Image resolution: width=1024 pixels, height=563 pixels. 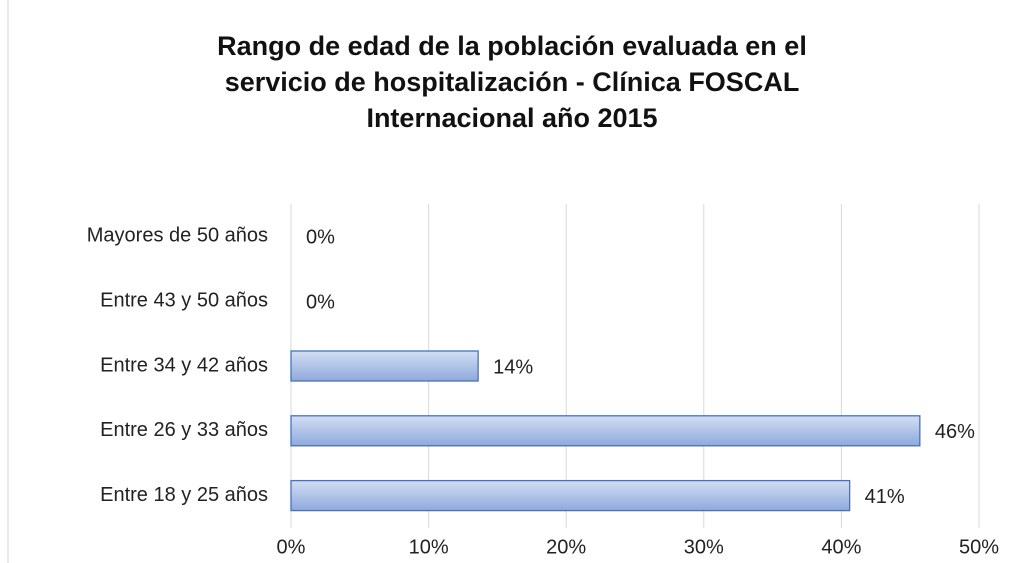 What do you see at coordinates (184, 430) in the screenshot?
I see `y-tick-label: Entre 26 y 33 años` at bounding box center [184, 430].